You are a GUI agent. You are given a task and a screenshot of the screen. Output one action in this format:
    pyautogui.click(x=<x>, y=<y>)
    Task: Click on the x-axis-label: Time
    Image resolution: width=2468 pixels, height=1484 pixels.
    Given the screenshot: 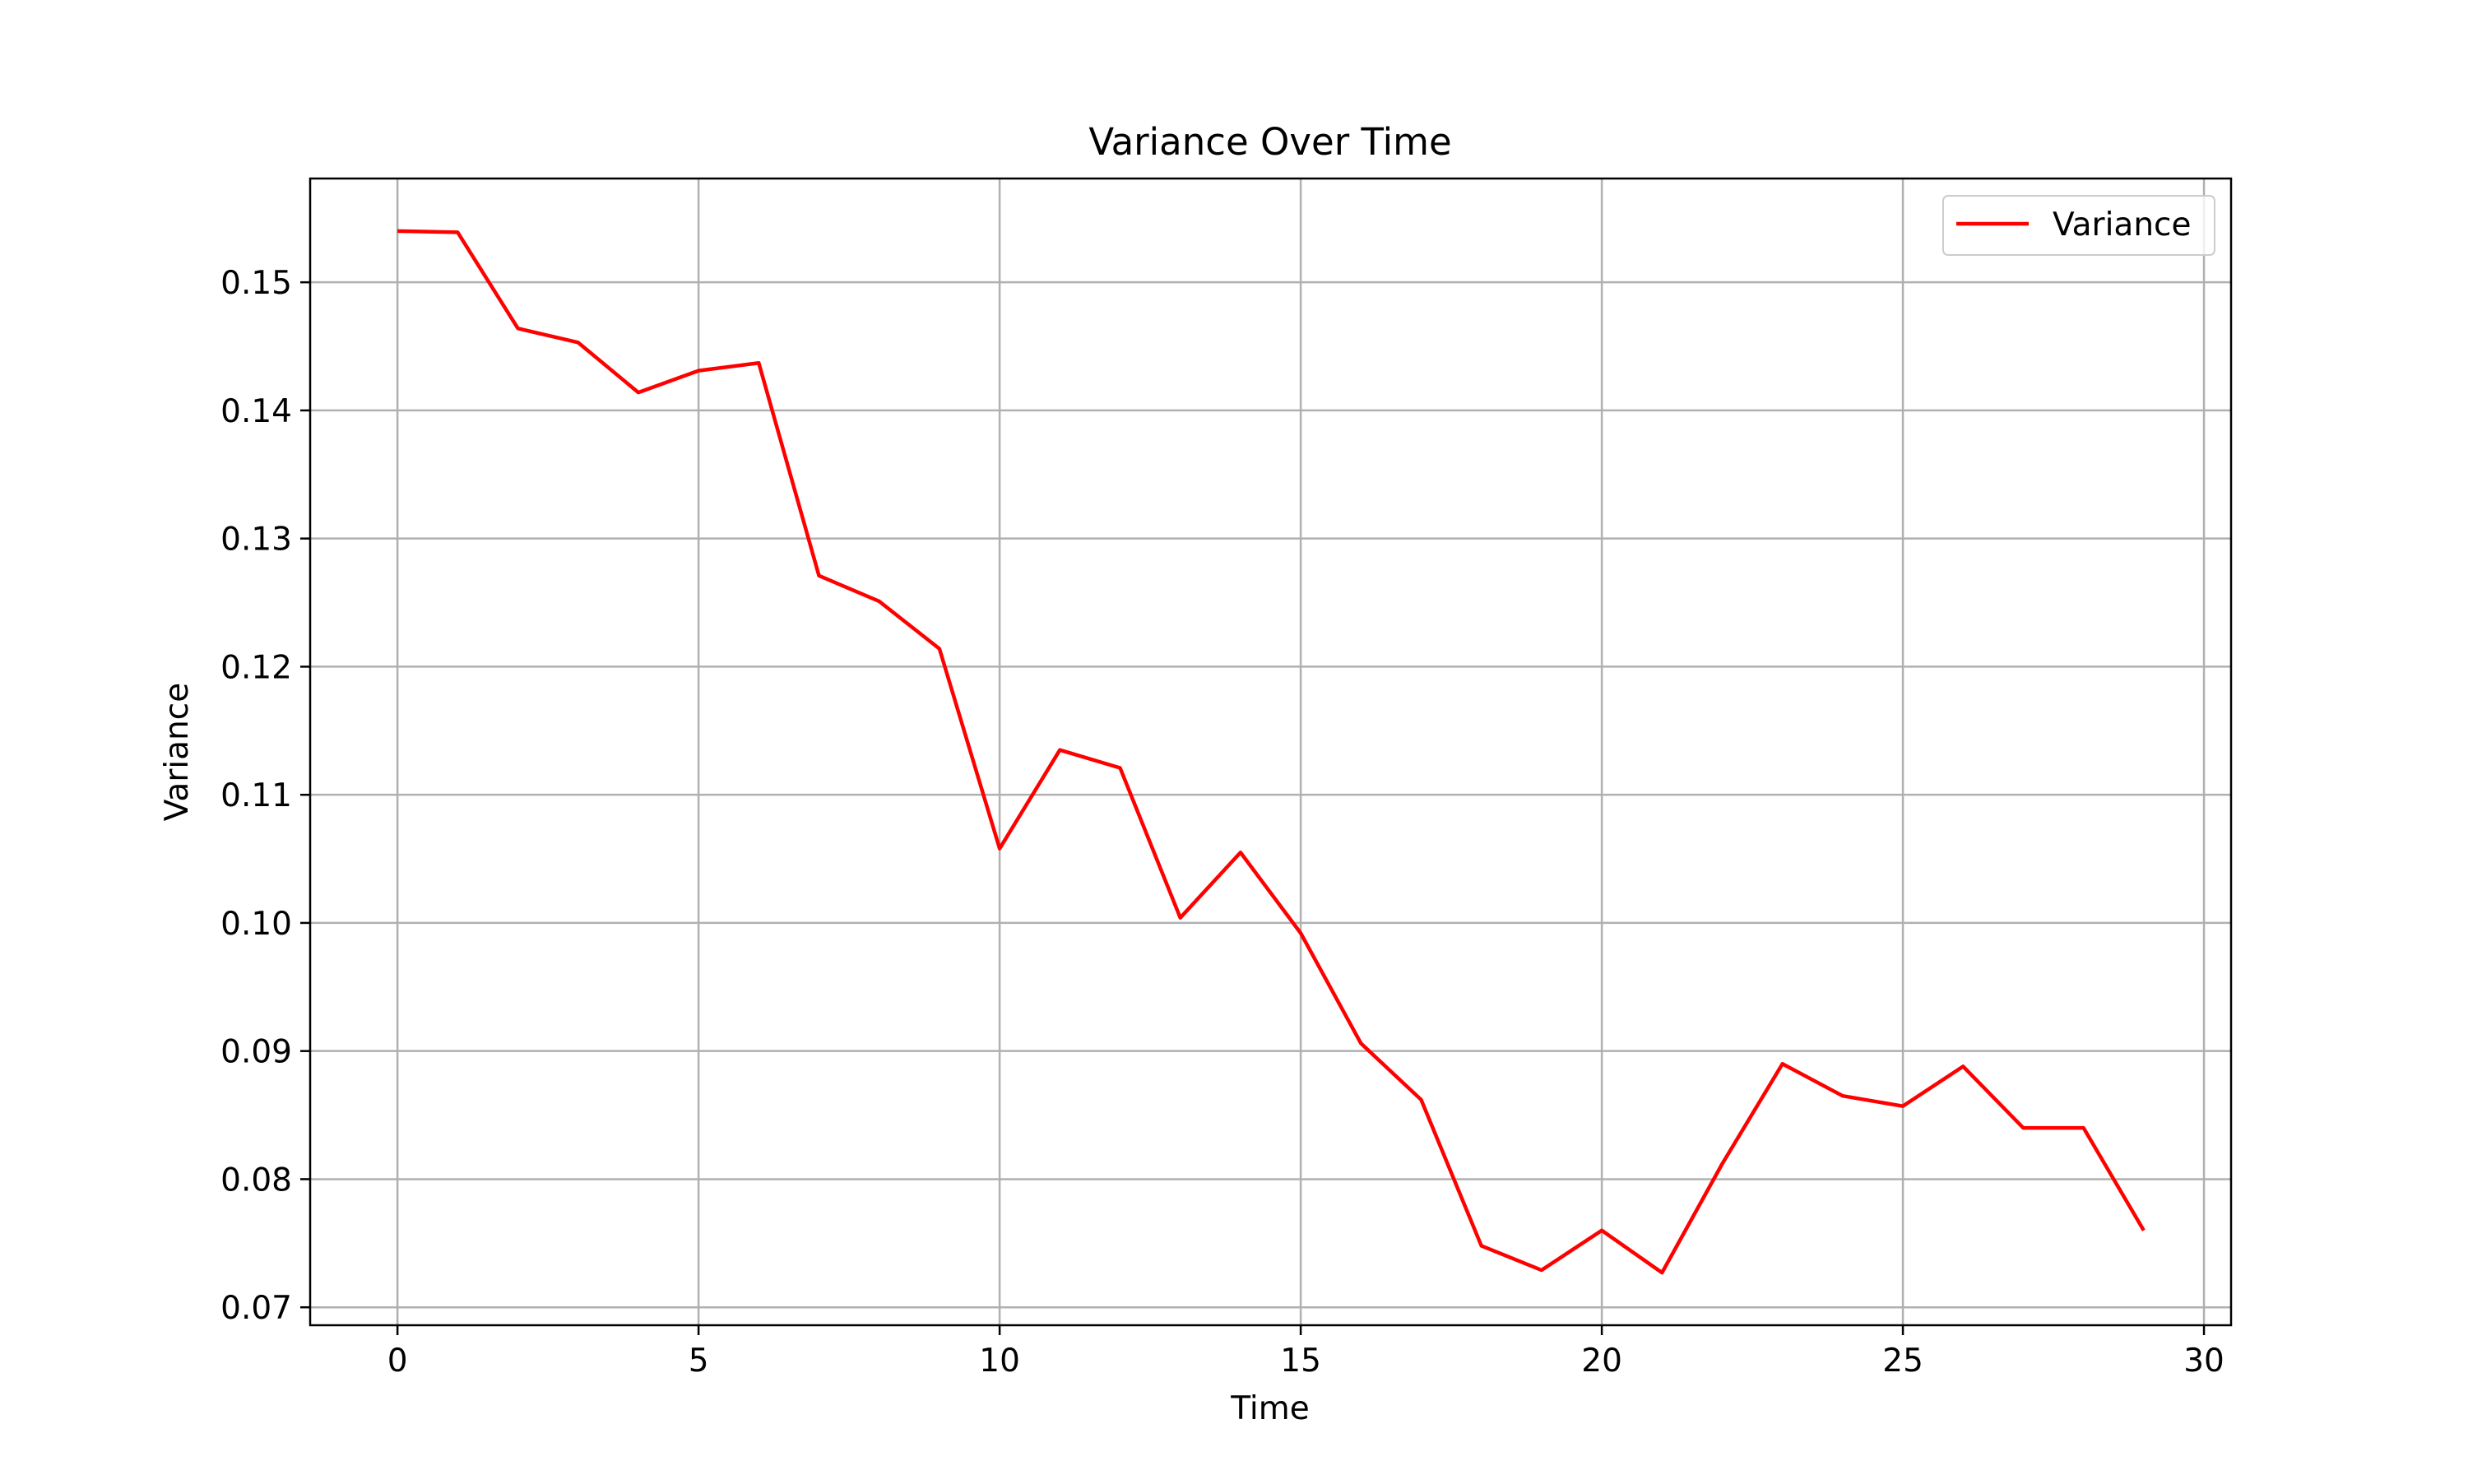 What is the action you would take?
    pyautogui.click(x=1269, y=1408)
    